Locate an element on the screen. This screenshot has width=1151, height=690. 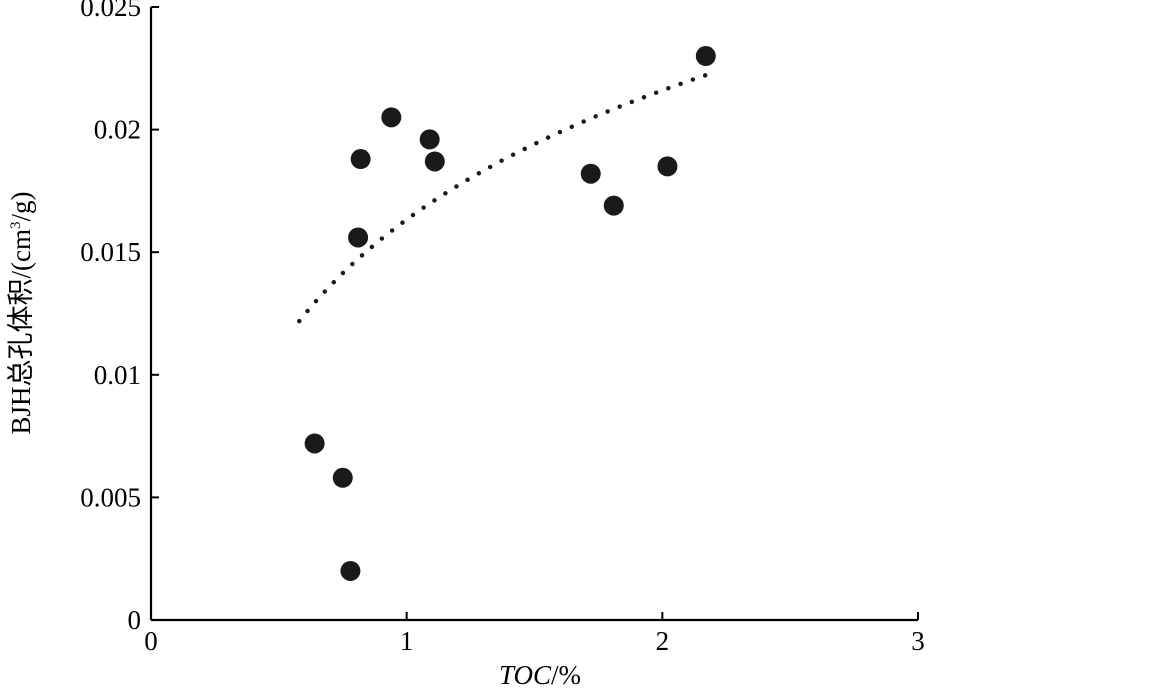
x-axis-title: TOC/% is located at coordinates (540, 675).